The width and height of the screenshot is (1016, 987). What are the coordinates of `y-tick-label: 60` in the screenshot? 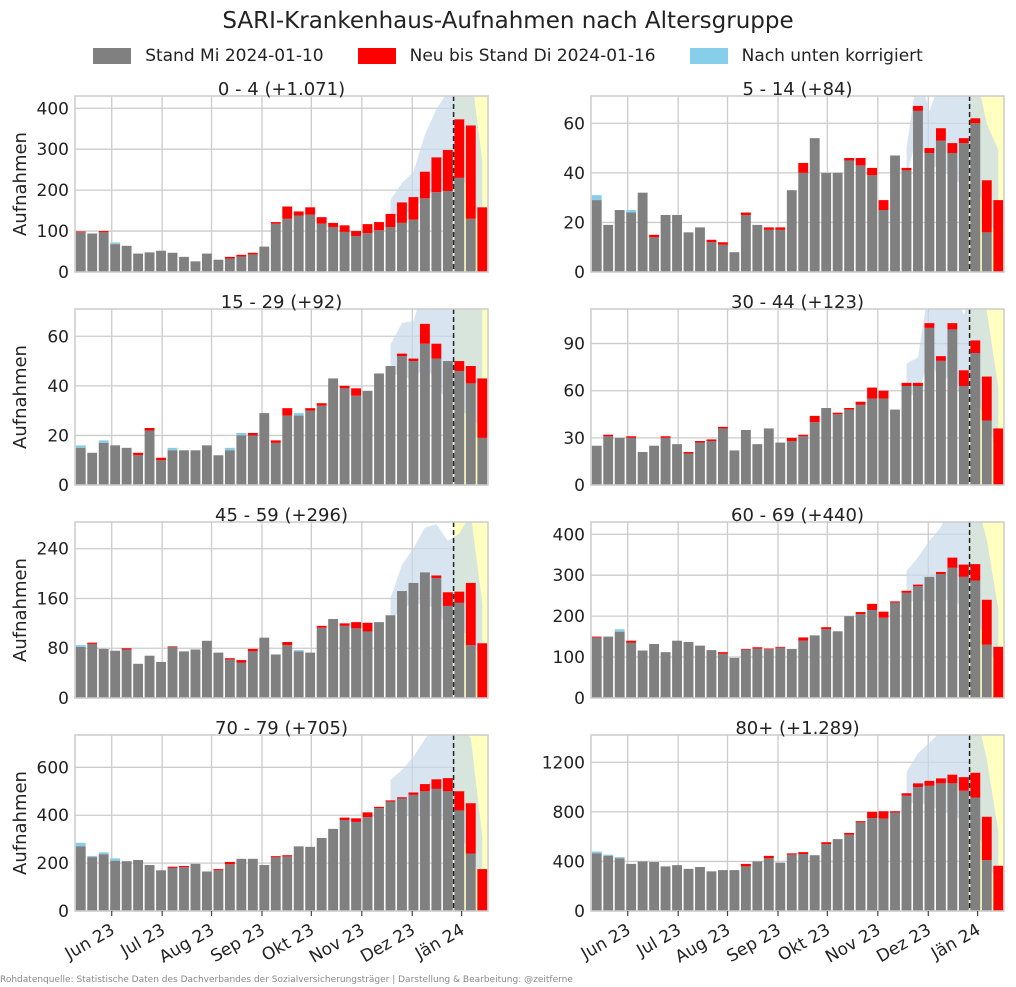 It's located at (58, 337).